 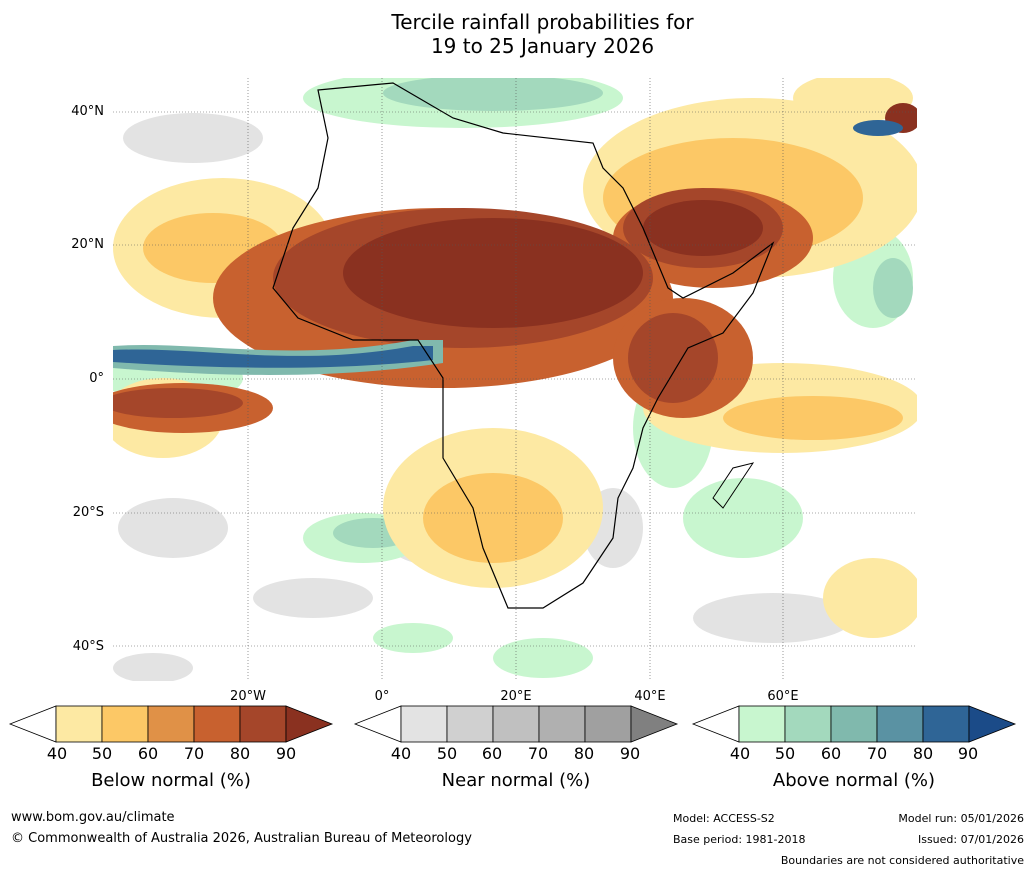 What do you see at coordinates (877, 753) in the screenshot?
I see `above-tick-70: 70` at bounding box center [877, 753].